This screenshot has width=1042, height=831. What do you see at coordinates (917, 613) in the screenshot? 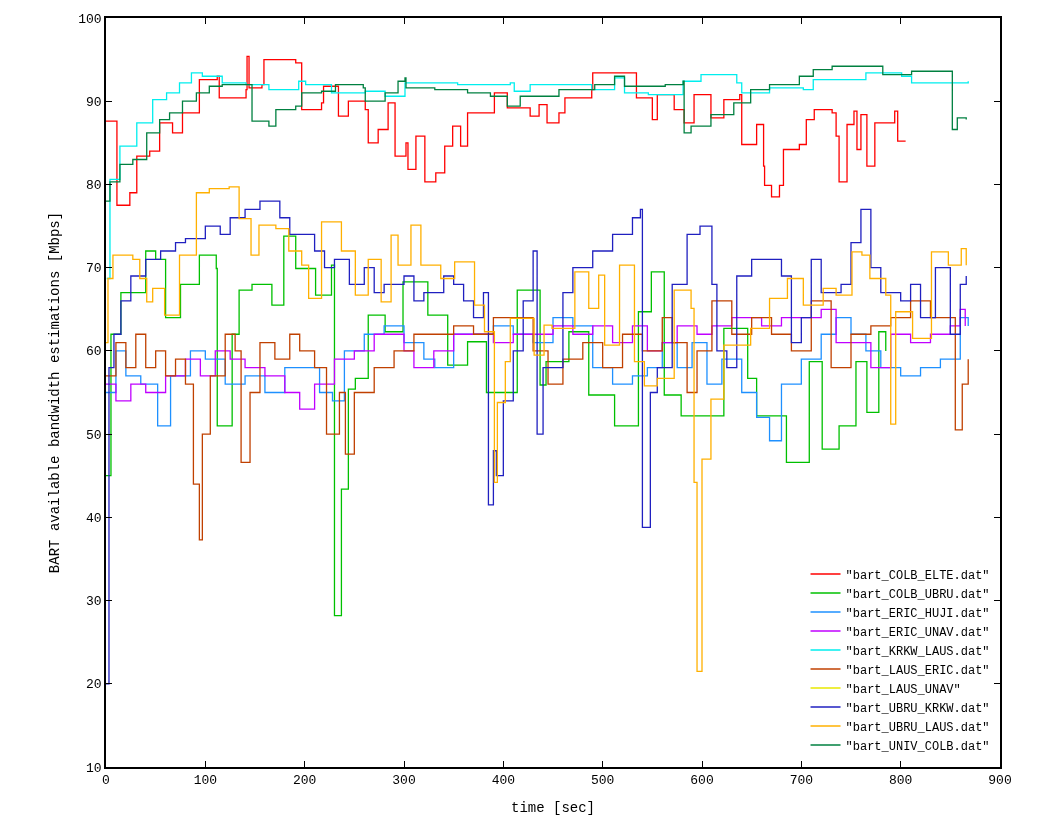
I see `legend-label: "bart_ERIC_HUJI.dat"` at bounding box center [917, 613].